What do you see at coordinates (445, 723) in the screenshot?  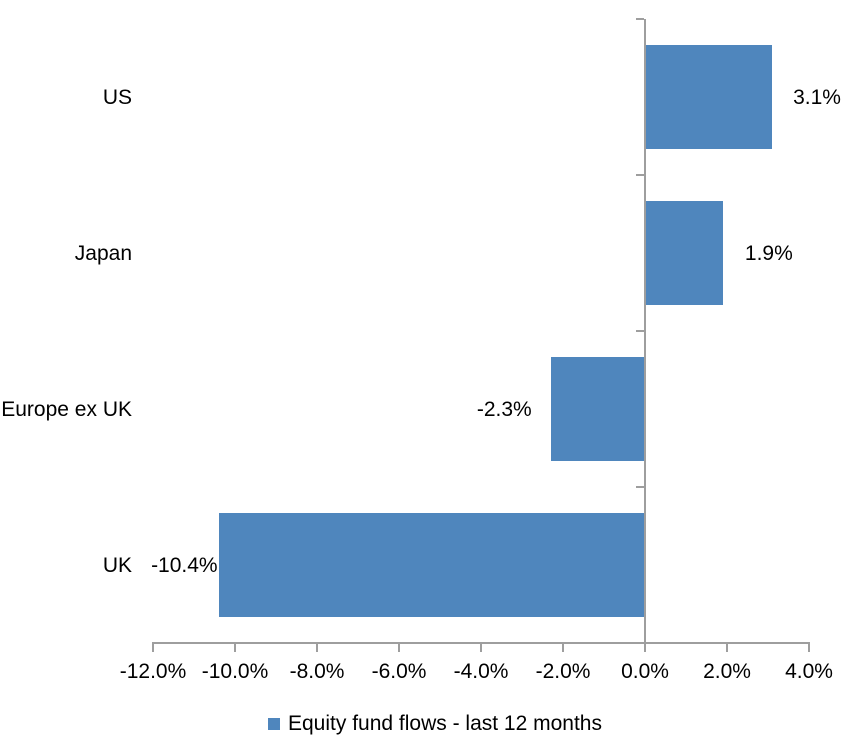 I see `legend-label: Equity fund flows - last 12 months` at bounding box center [445, 723].